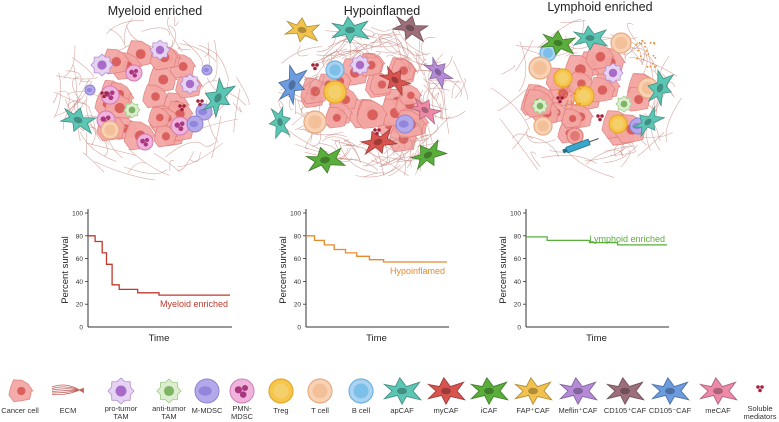 The height and width of the screenshot is (422, 779). I want to click on tumor-illustration-lymphoid, so click(586, 98).